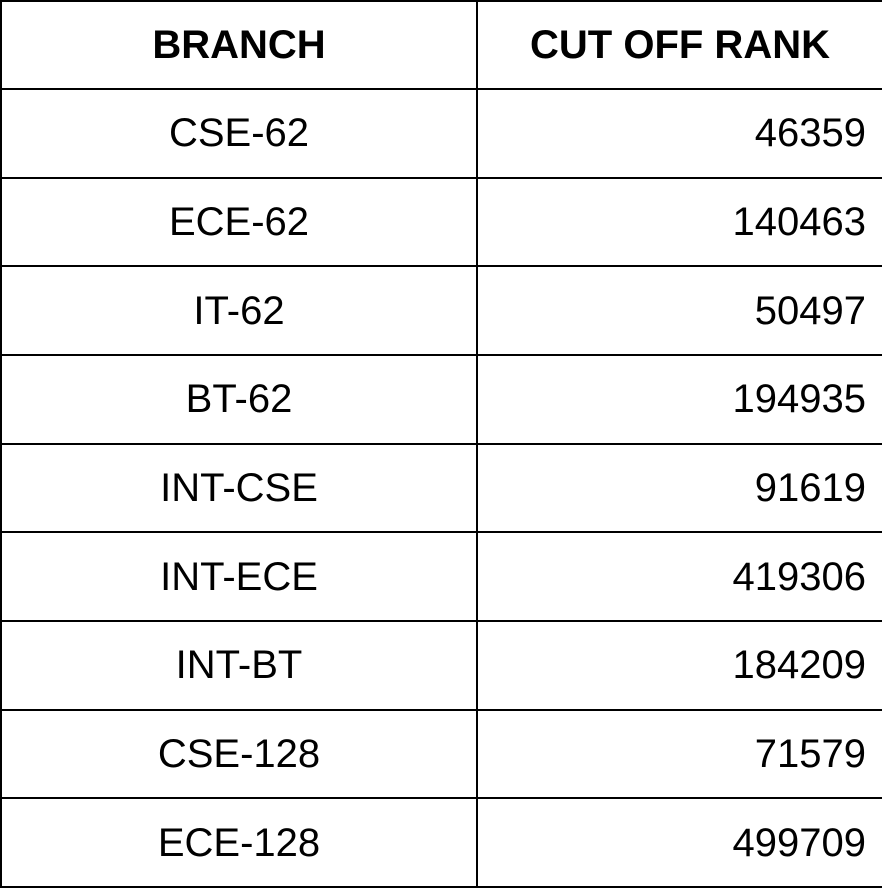  I want to click on branch-cell: ECE-128, so click(239, 842).